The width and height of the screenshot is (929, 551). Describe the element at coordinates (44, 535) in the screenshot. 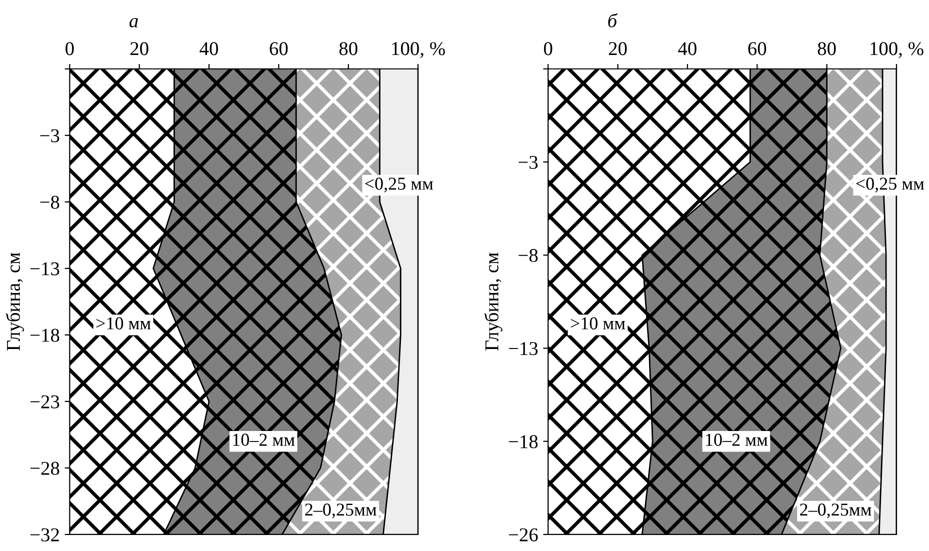

I see `y-tick-label: −32` at that location.